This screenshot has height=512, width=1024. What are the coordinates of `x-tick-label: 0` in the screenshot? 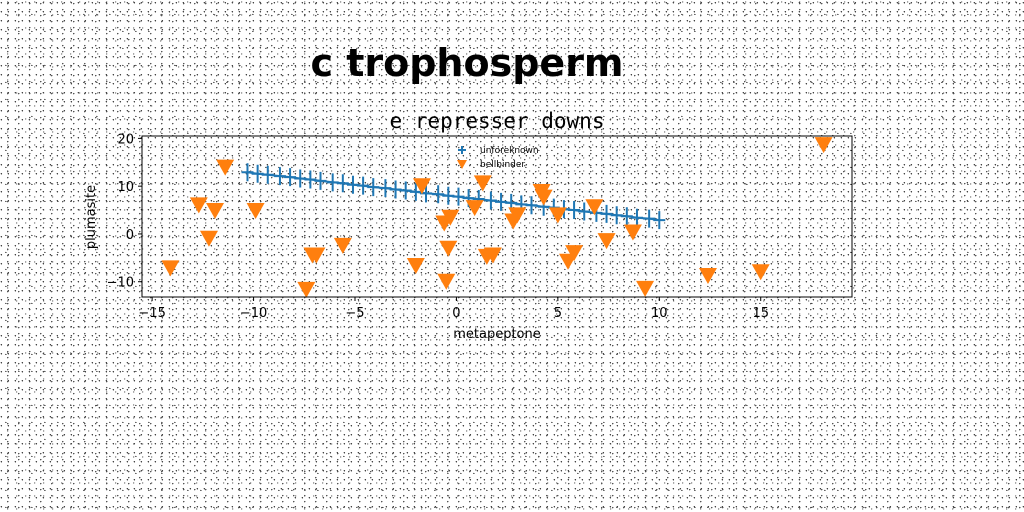 It's located at (456, 313).